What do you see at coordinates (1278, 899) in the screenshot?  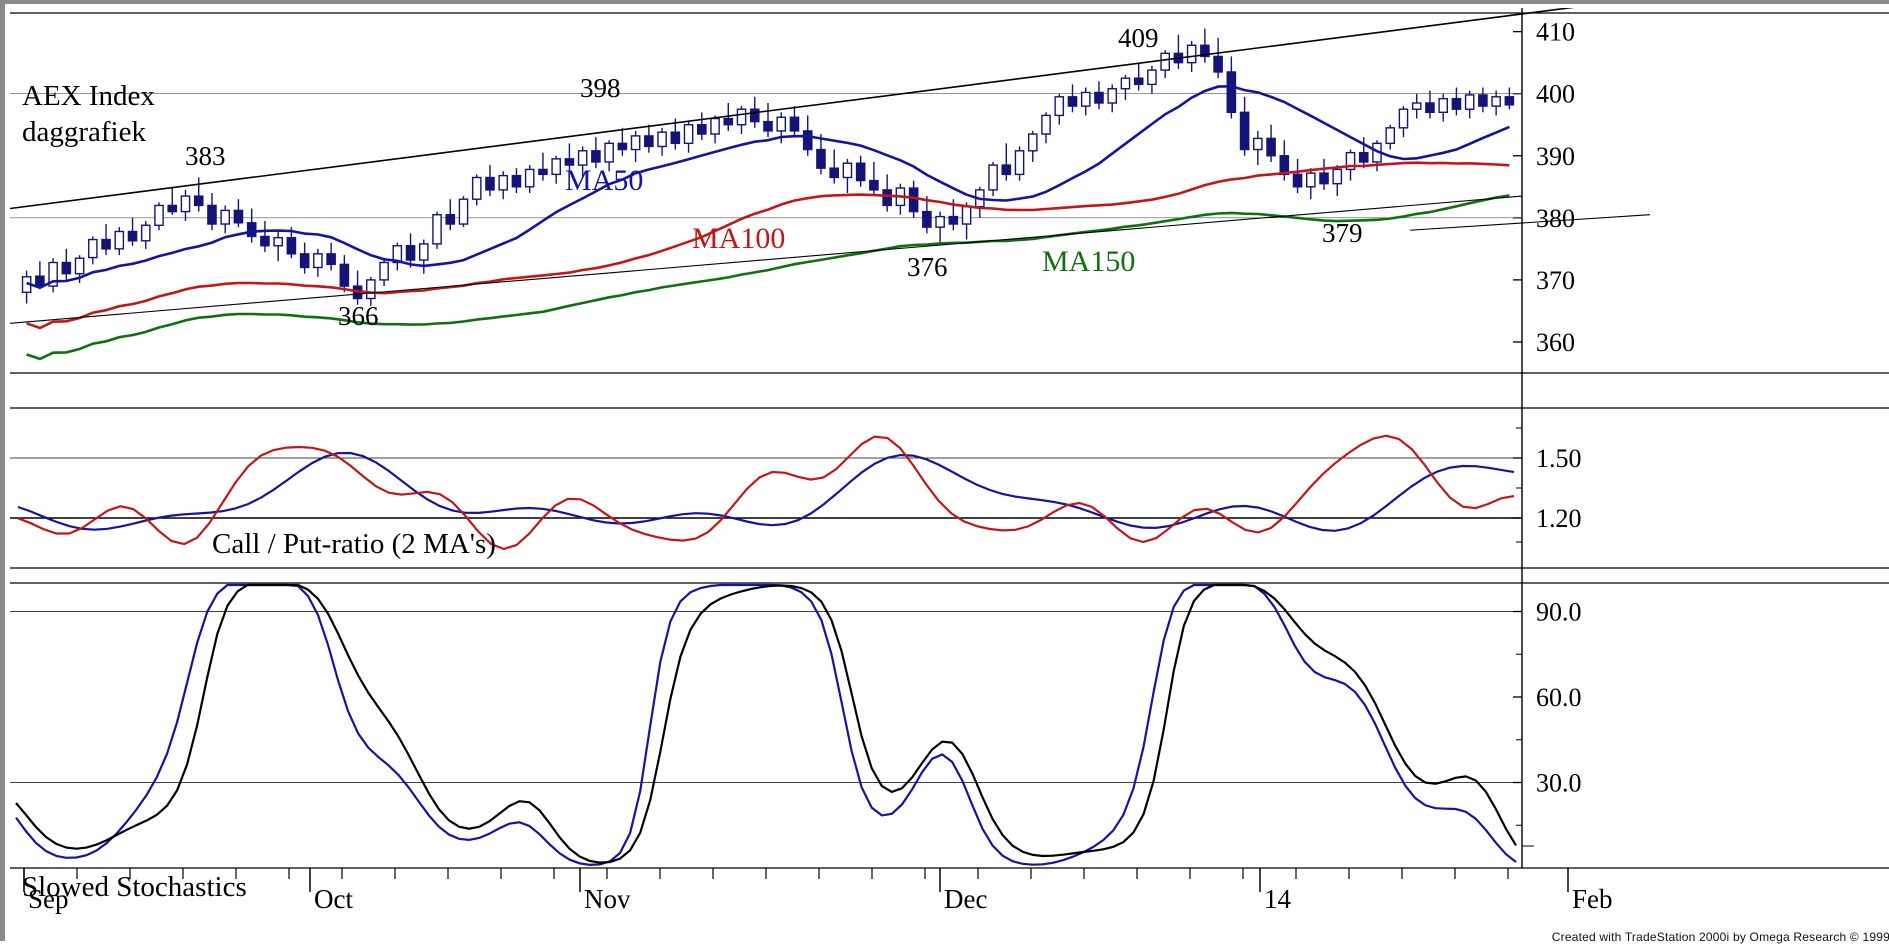 I see `time-axis-label-14: 14` at bounding box center [1278, 899].